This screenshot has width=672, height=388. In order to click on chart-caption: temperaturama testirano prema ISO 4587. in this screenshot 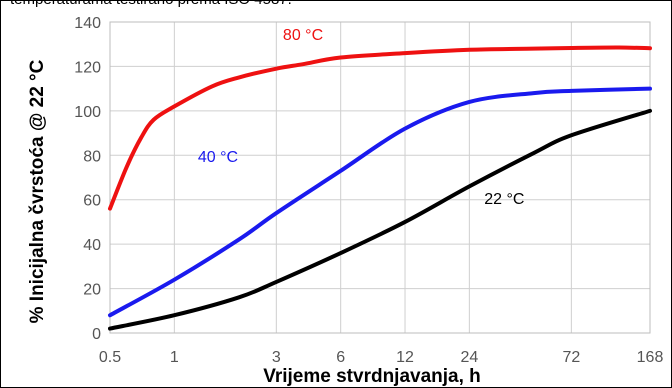, I will do `click(151, 4)`.